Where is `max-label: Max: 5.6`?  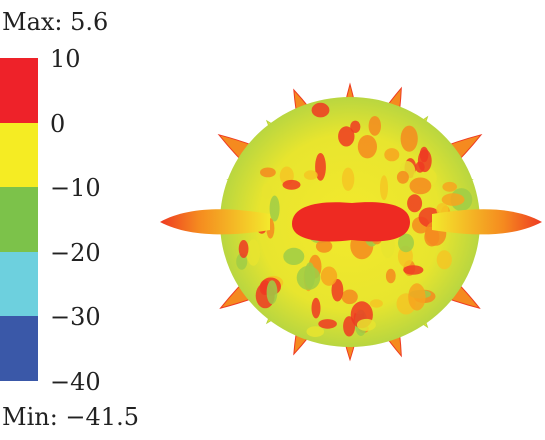
max-label: Max: 5.6 is located at coordinates (55, 22).